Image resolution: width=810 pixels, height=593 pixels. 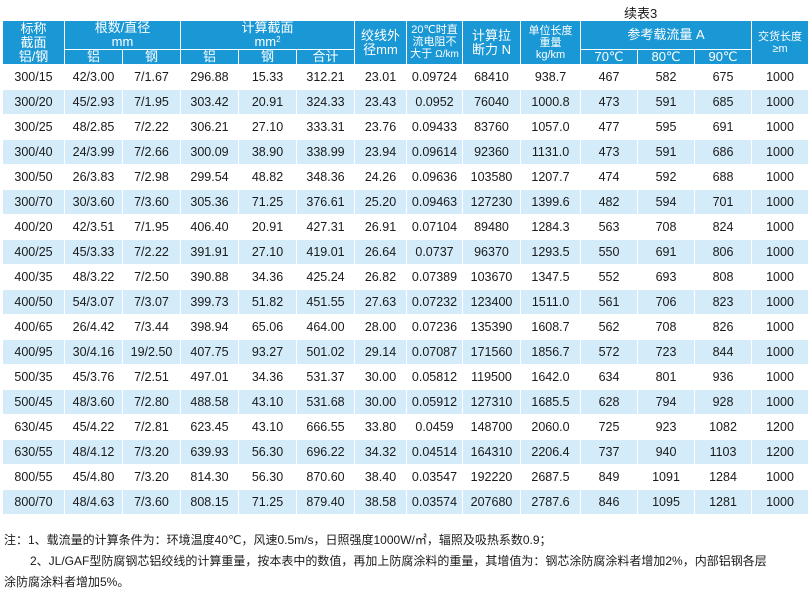 What do you see at coordinates (325, 402) in the screenshot?
I see `table-cell: 531.68` at bounding box center [325, 402].